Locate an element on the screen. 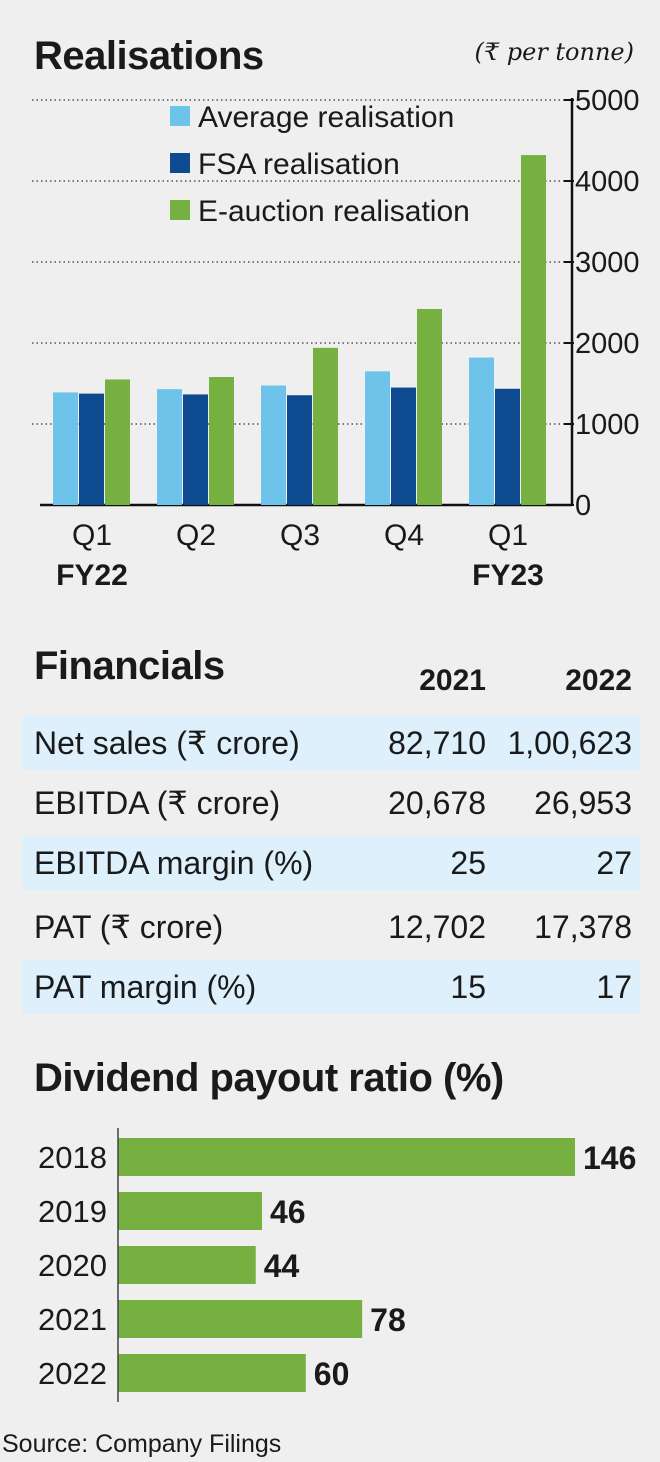 The height and width of the screenshot is (1462, 660). source-note: Source: Company Filings is located at coordinates (142, 1444).